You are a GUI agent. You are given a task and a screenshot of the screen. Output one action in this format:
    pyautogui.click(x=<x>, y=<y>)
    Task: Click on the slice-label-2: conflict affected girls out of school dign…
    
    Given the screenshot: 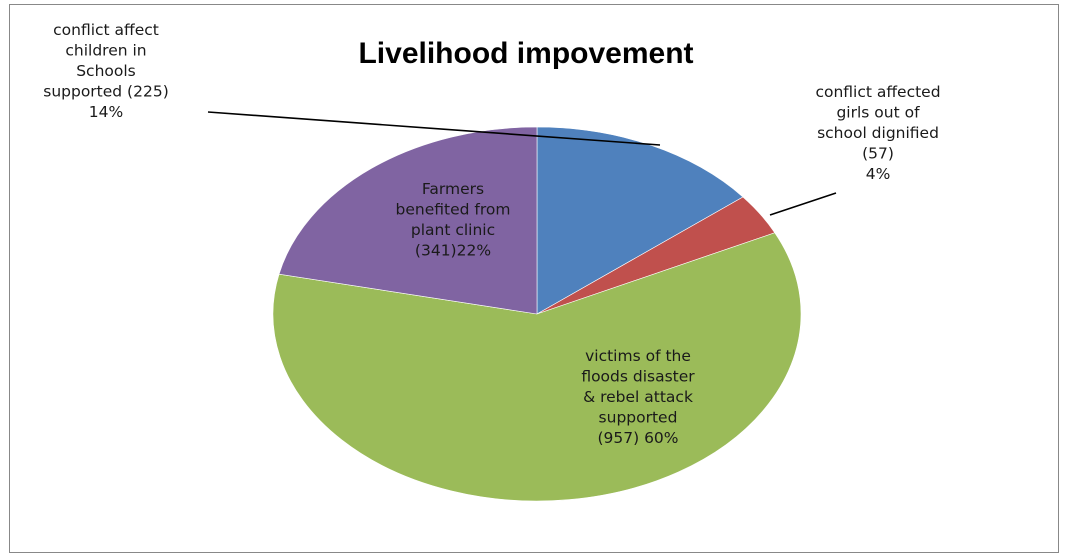 What is the action you would take?
    pyautogui.click(x=877, y=133)
    